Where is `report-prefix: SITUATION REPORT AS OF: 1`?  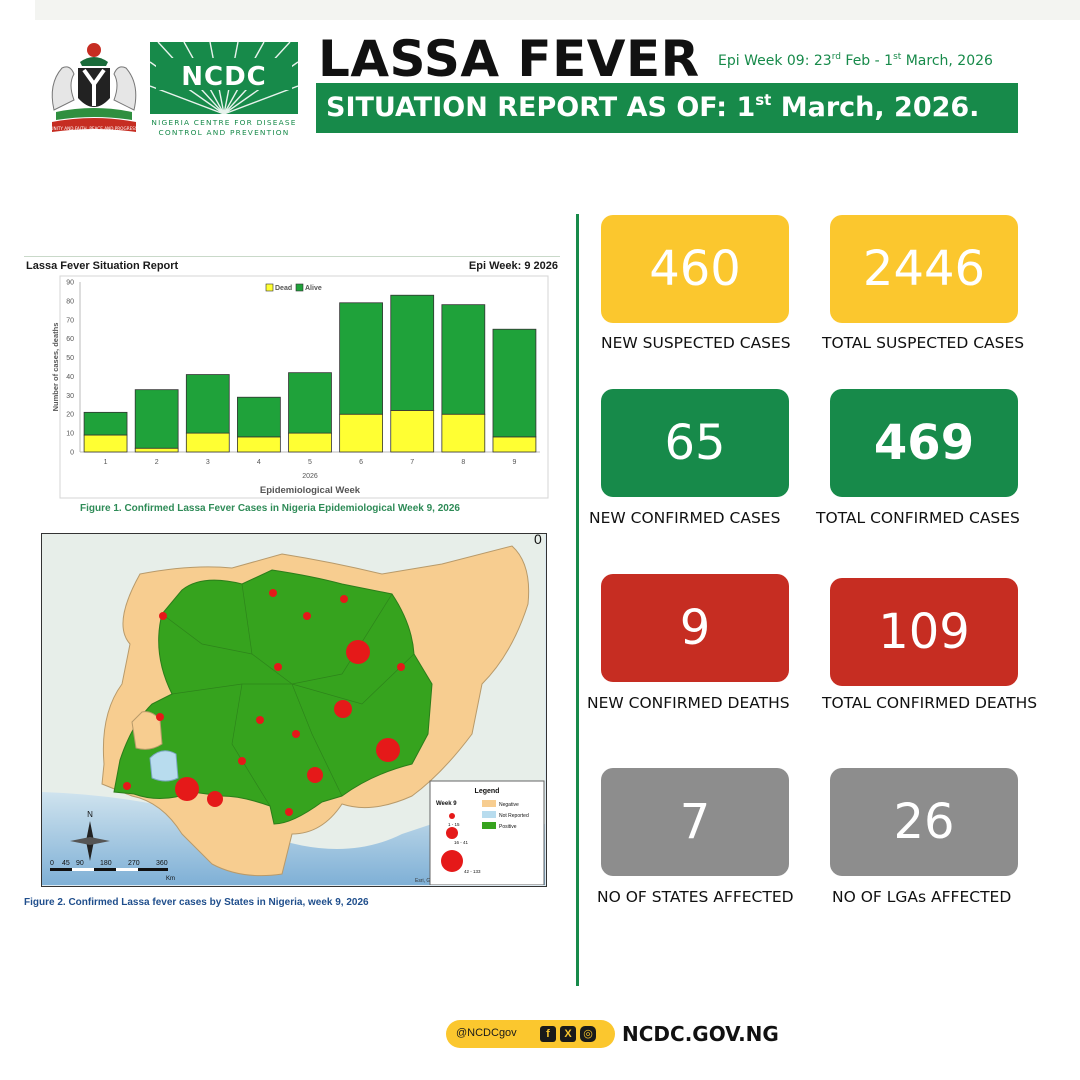
report-prefix: SITUATION REPORT AS OF: 1 is located at coordinates (541, 107).